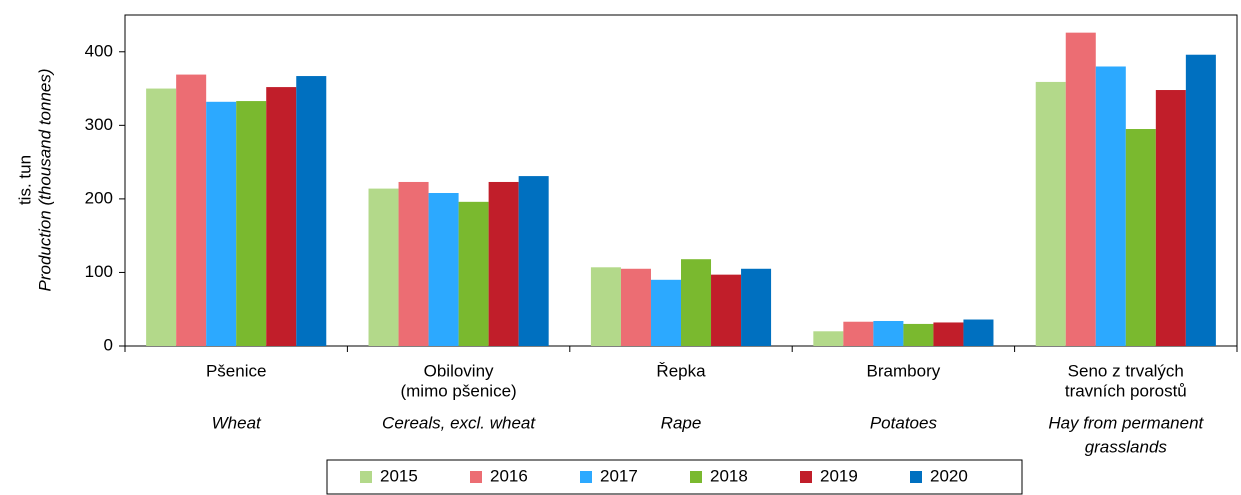  What do you see at coordinates (99, 124) in the screenshot?
I see `y-tick-label: 300` at bounding box center [99, 124].